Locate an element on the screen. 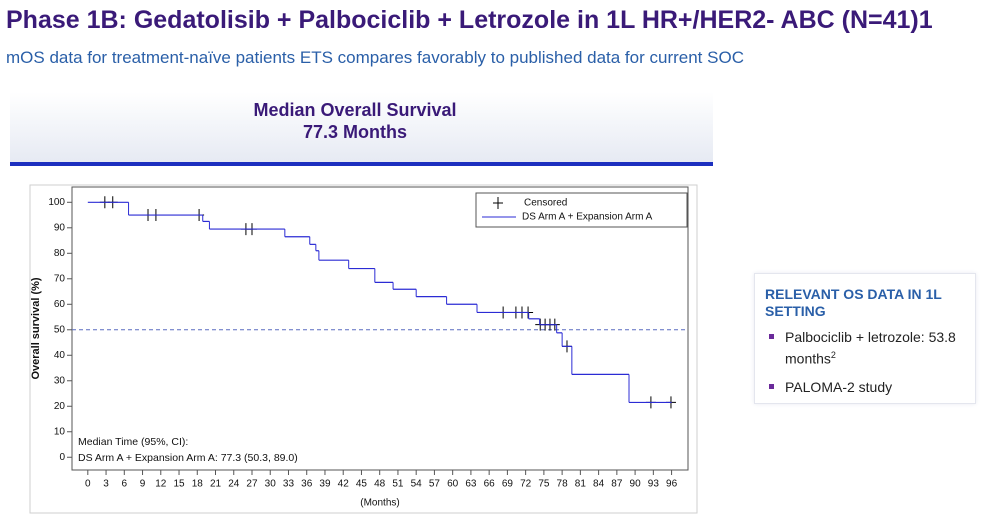  side-item: Palbociclib + letrozole: 53.8 months2 is located at coordinates (865, 348).